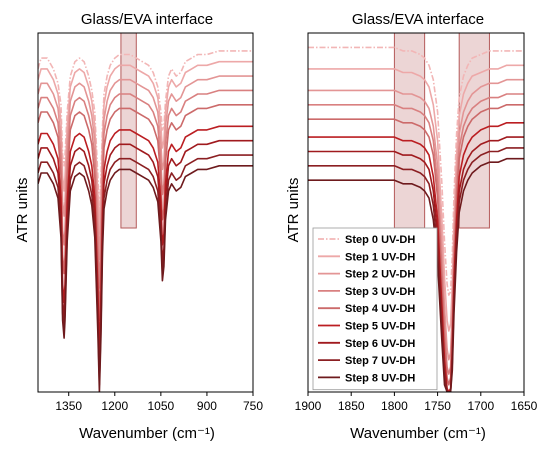 Image resolution: width=550 pixels, height=450 pixels. Describe the element at coordinates (114, 406) in the screenshot. I see `x-tick-label-0-1: 1200` at that location.